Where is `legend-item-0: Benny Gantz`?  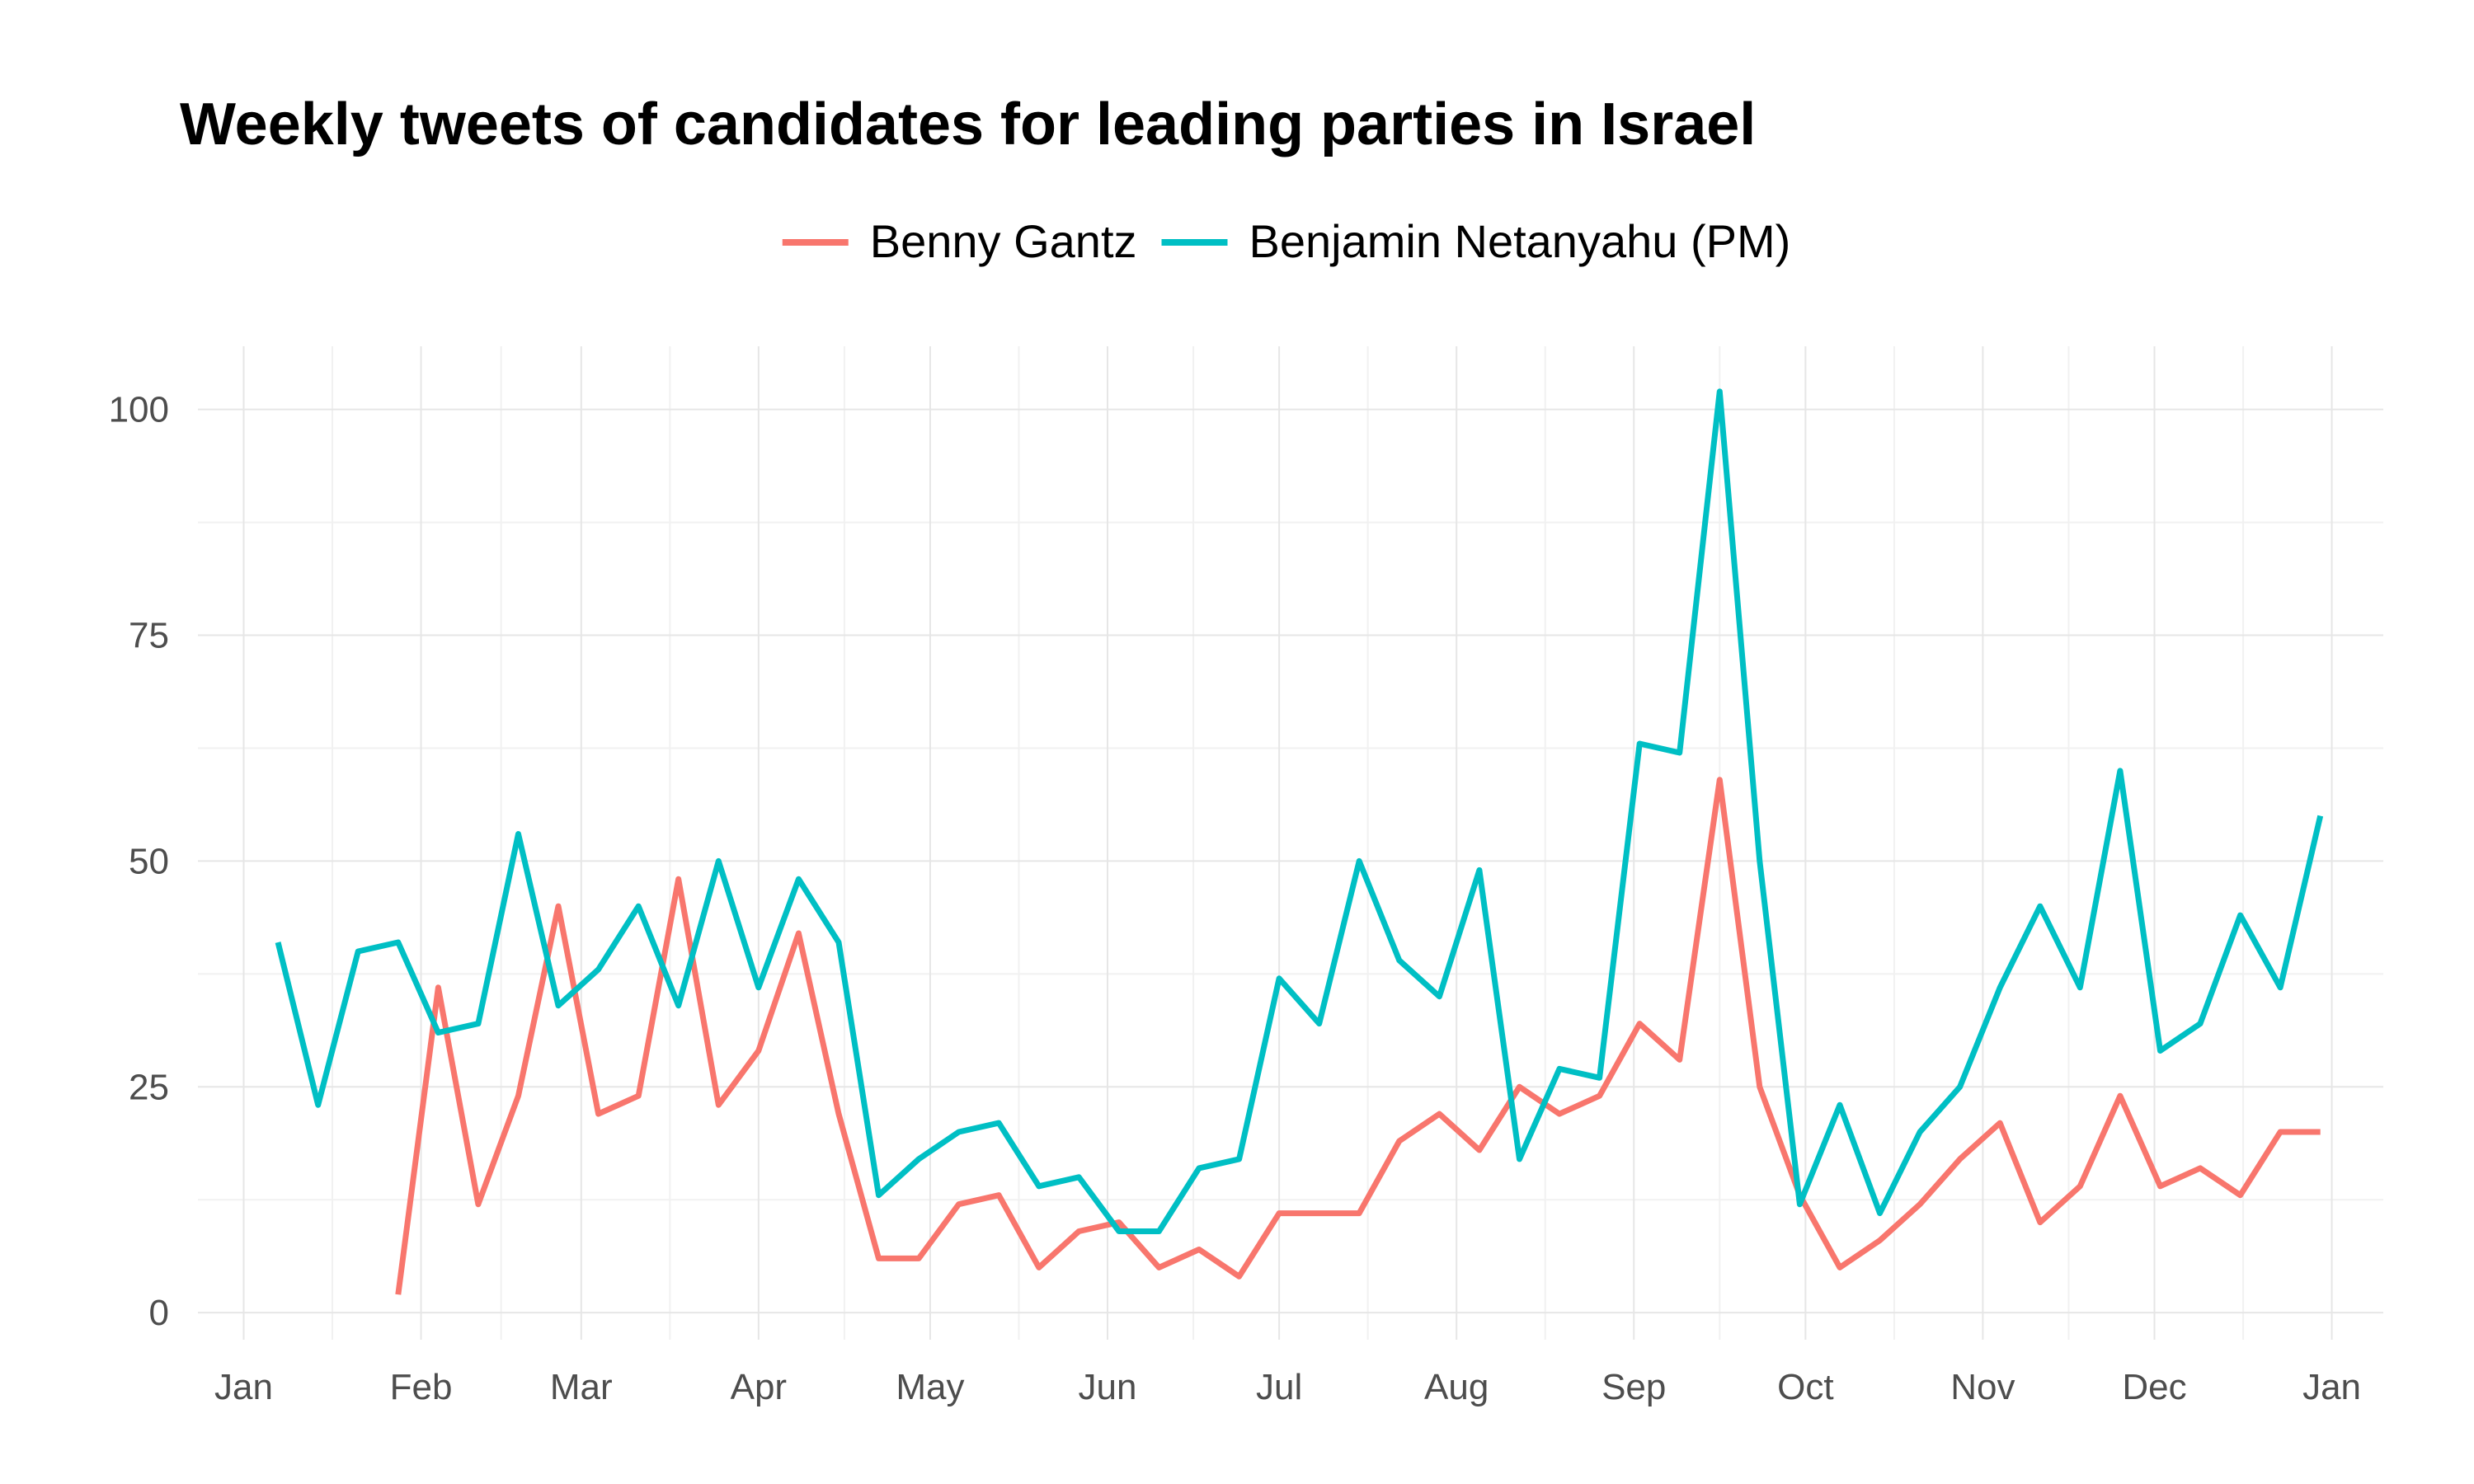 legend-item-0: Benny Gantz is located at coordinates (960, 241).